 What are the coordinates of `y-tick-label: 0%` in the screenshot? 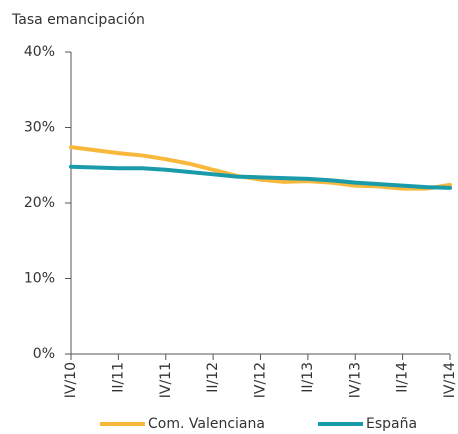 It's located at (44, 354).